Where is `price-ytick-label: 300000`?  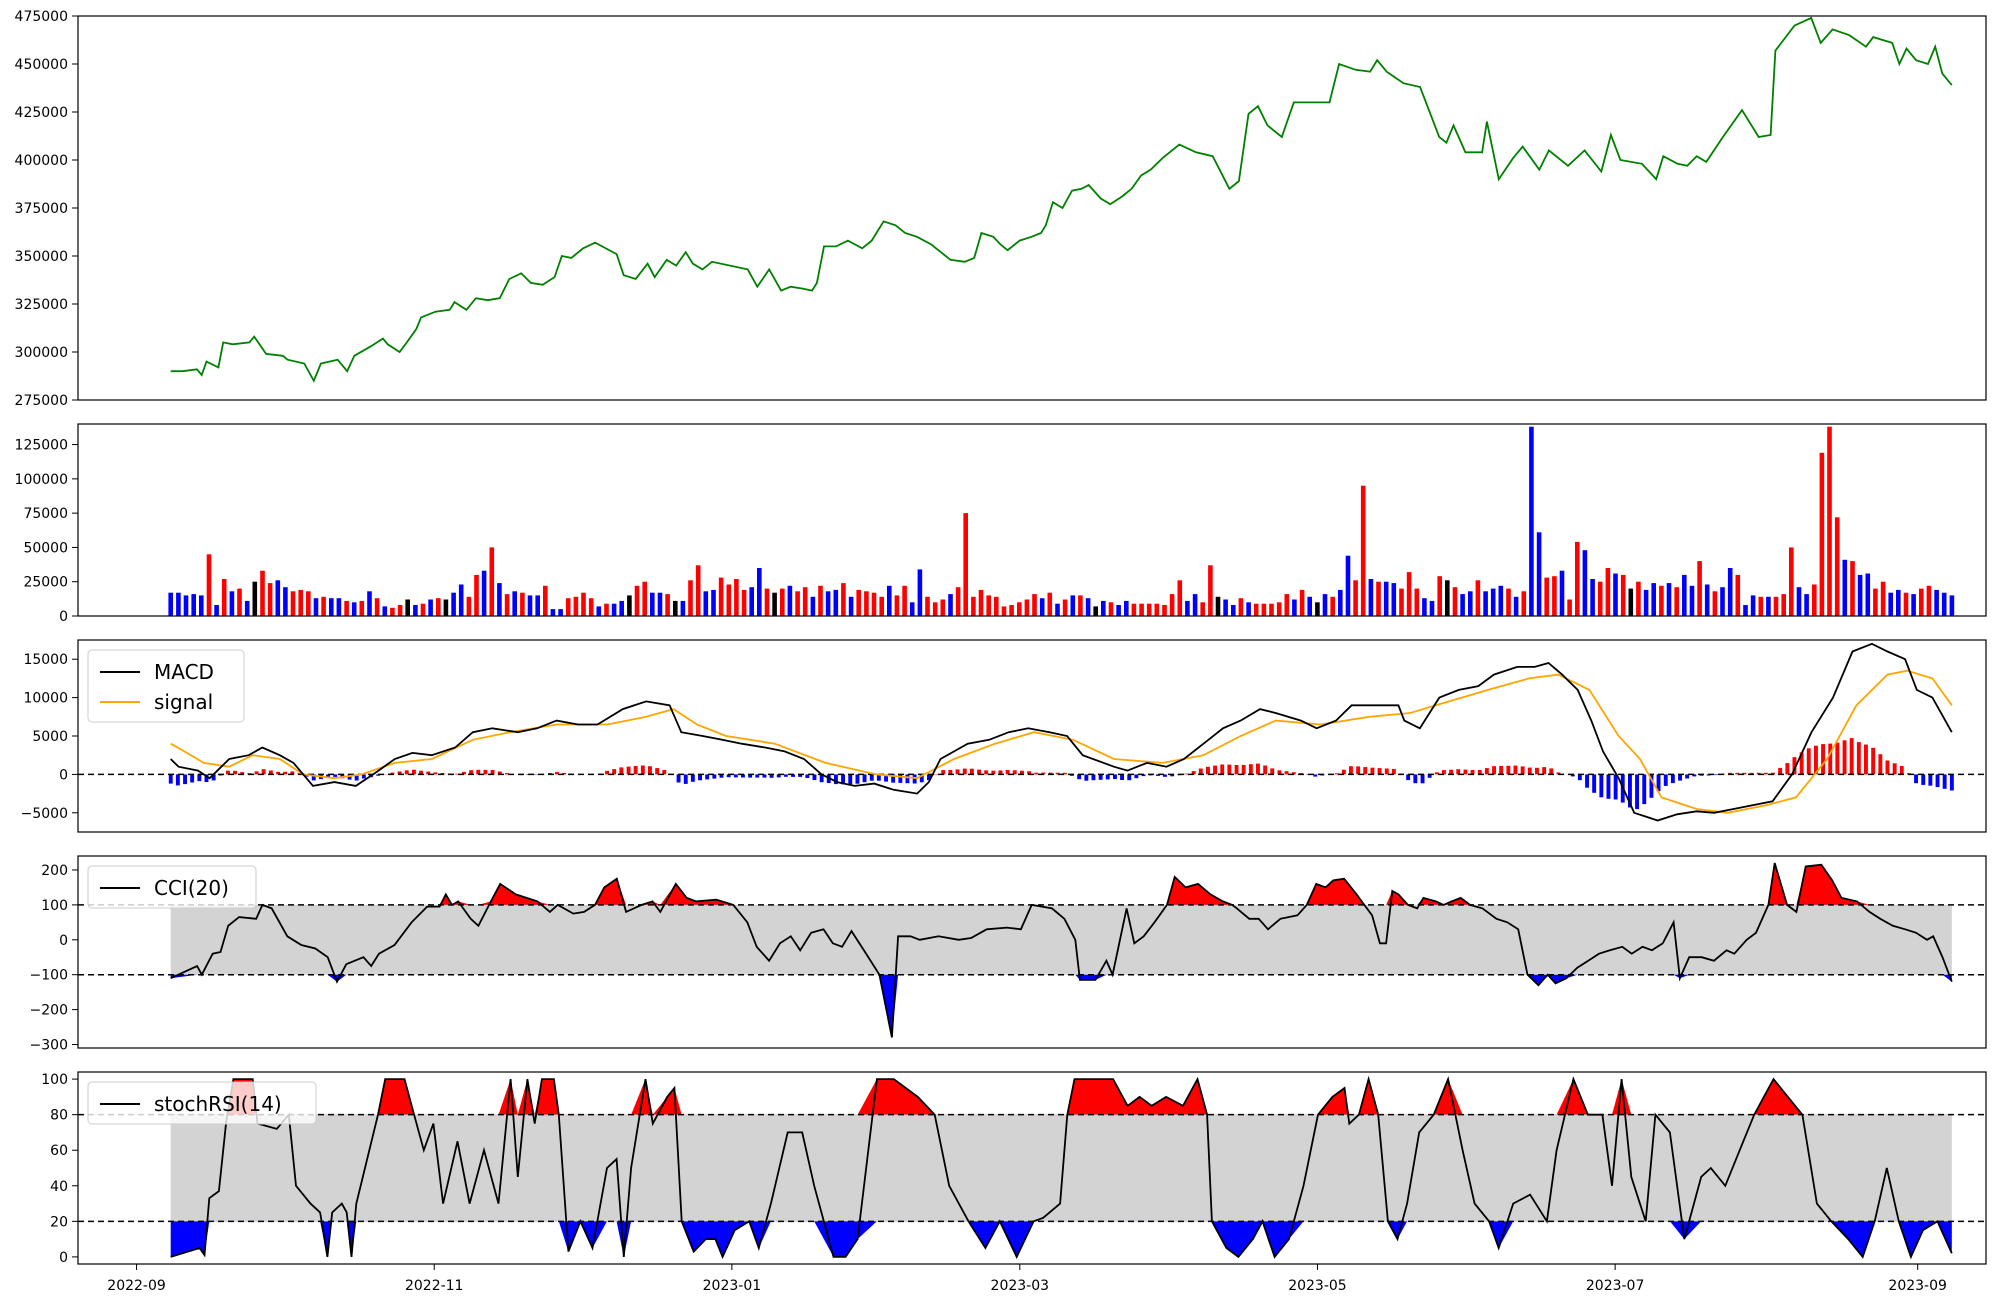
price-ytick-label: 300000 is located at coordinates (41, 353).